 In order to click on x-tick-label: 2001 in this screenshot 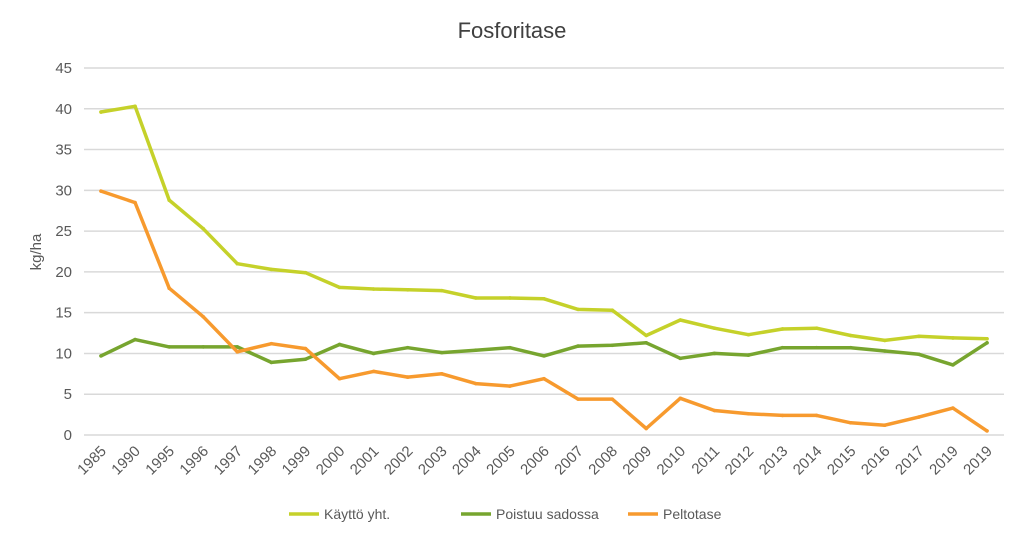, I will do `click(365, 461)`.